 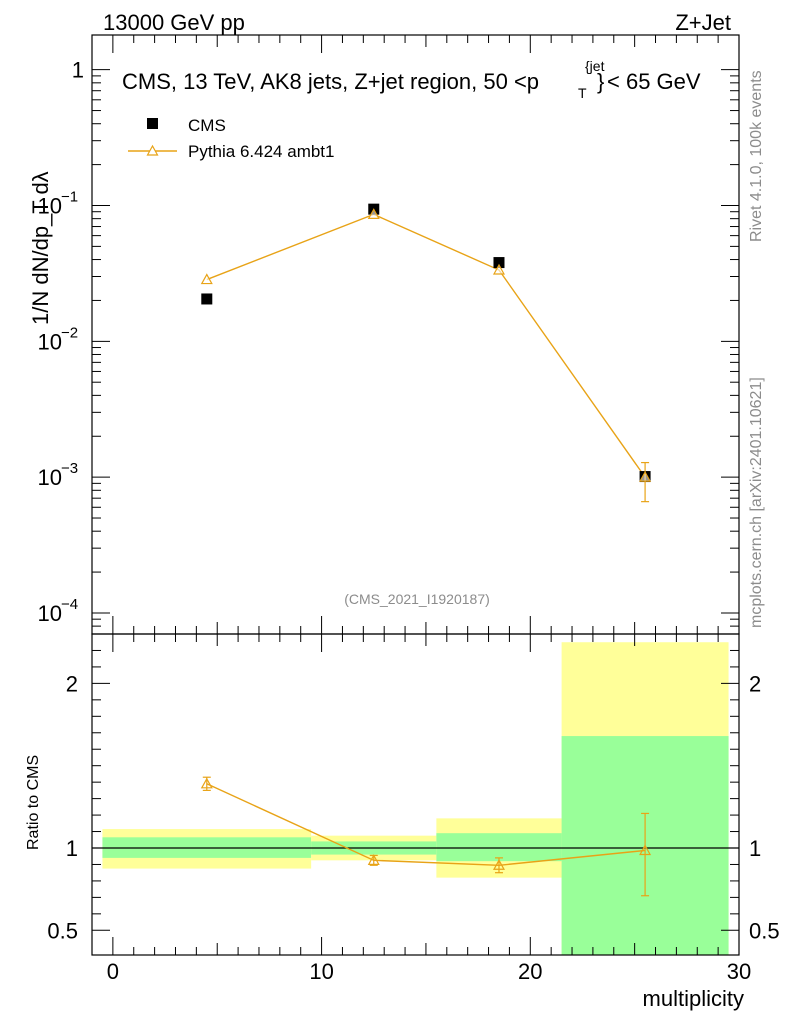 What do you see at coordinates (426, 345) in the screenshot?
I see `pythia-line` at bounding box center [426, 345].